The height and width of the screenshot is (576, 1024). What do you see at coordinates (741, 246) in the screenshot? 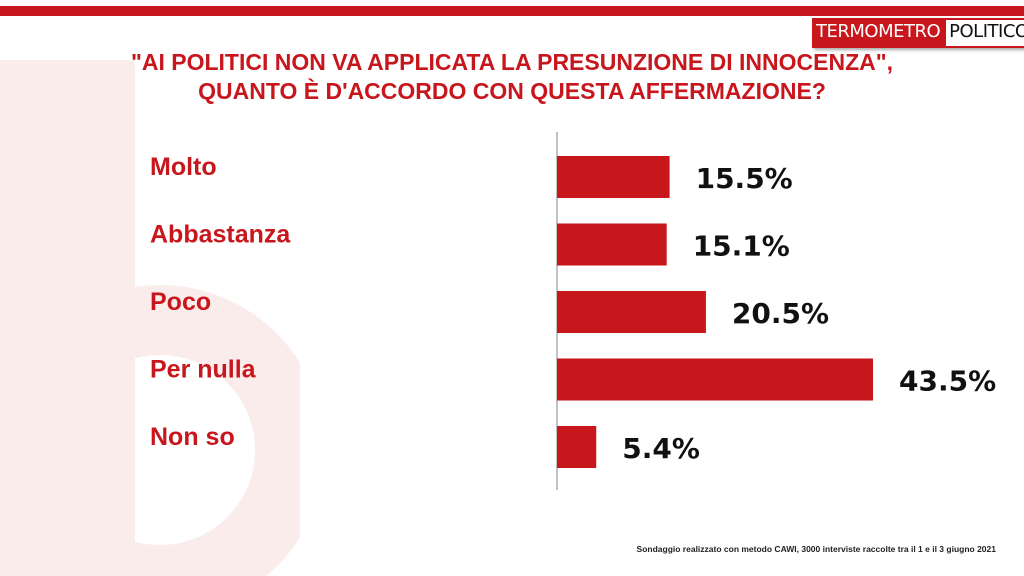
I see `value-label: 15.1%` at bounding box center [741, 246].